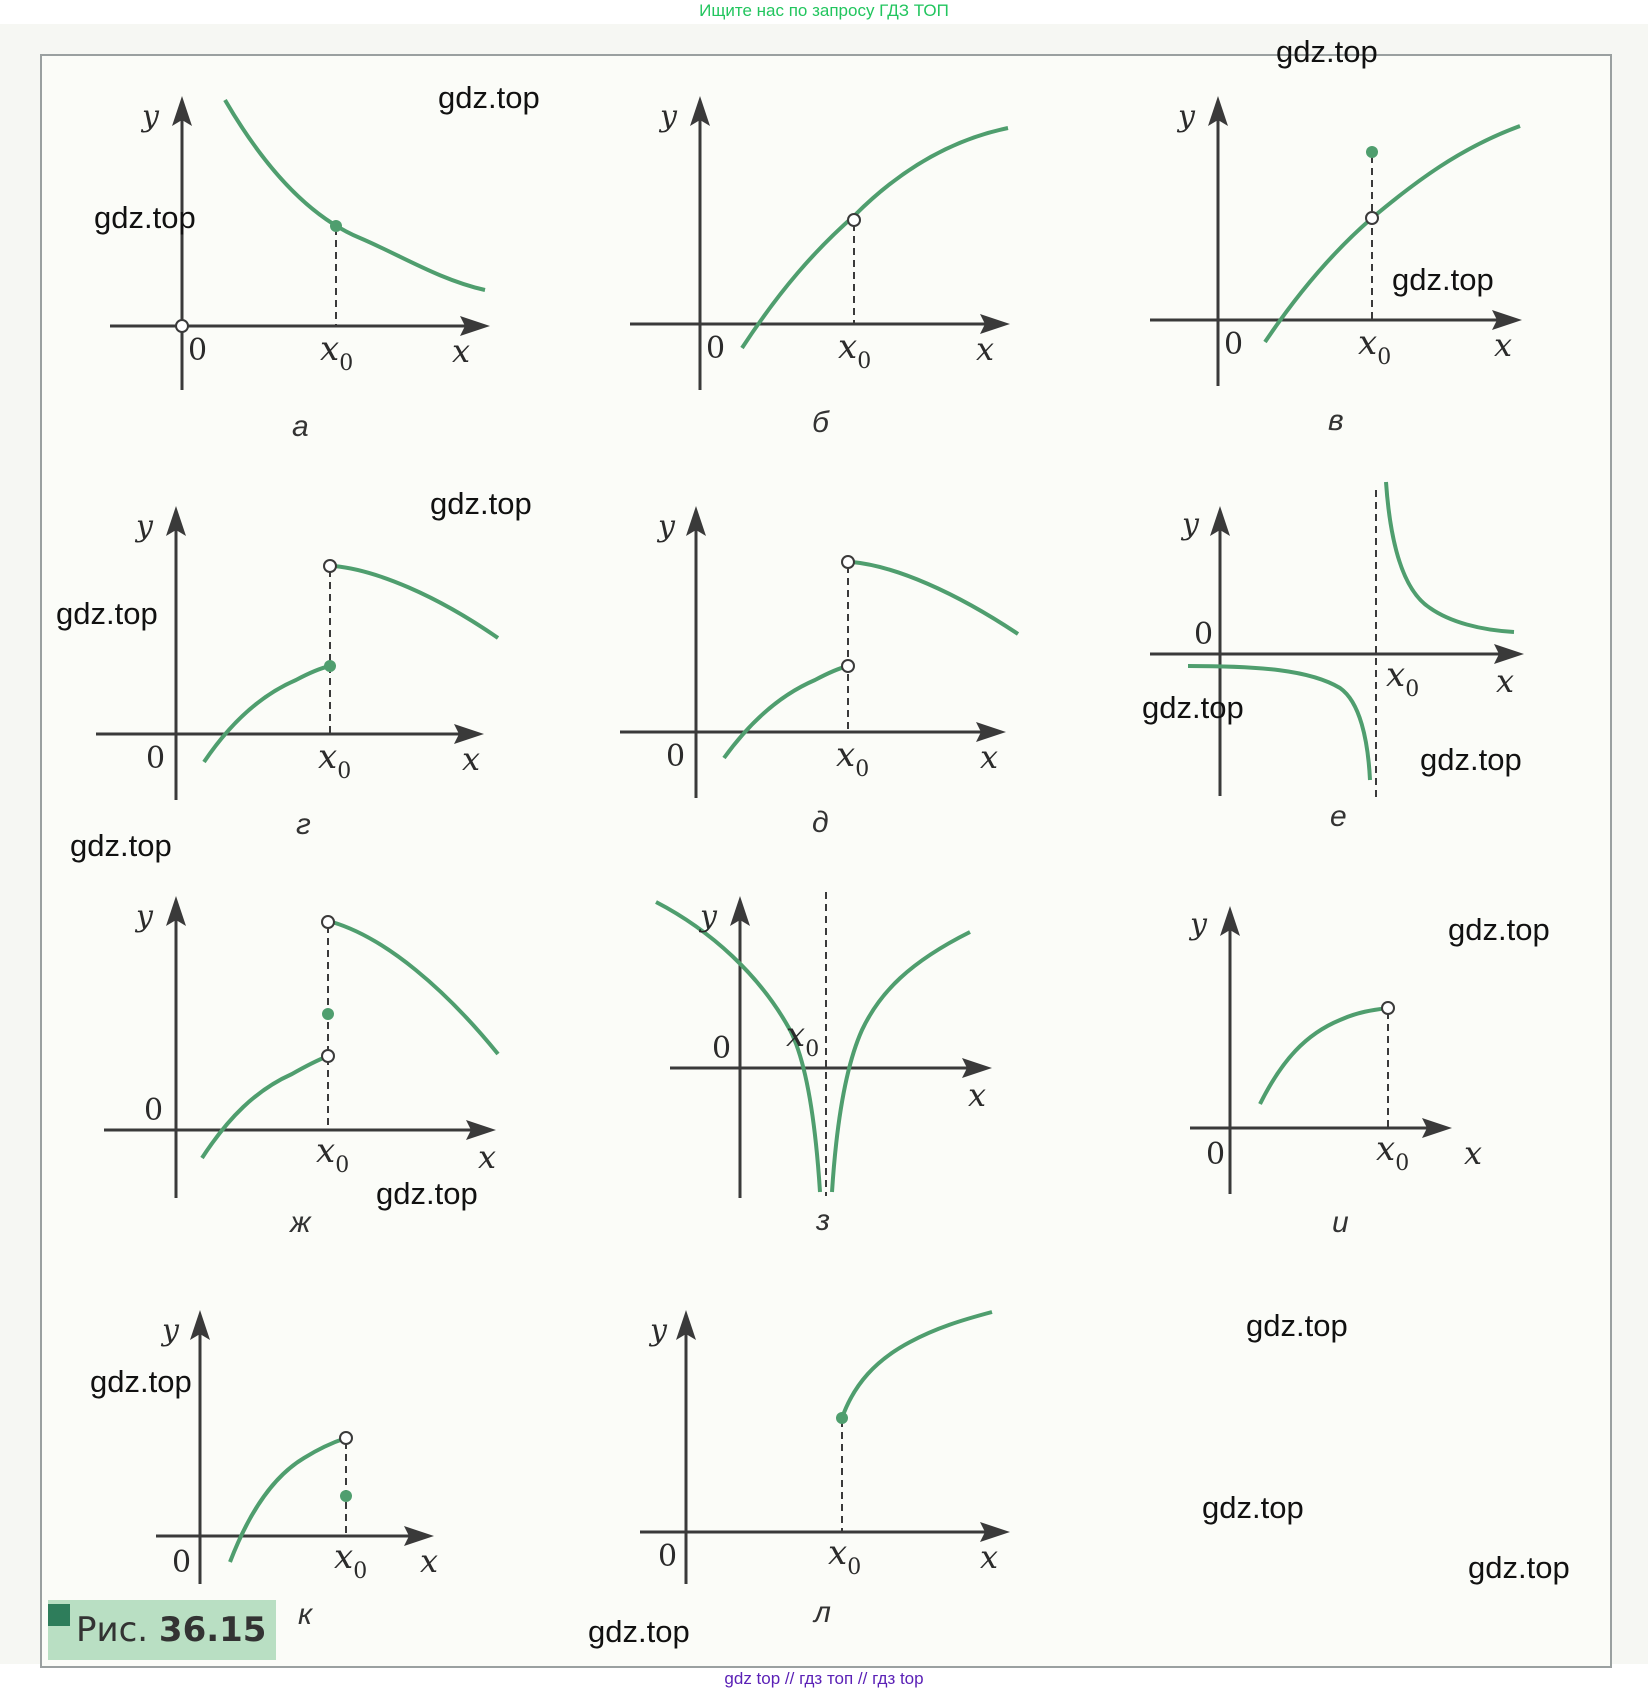 This screenshot has width=1648, height=1693. I want to click on panel-g: y 0 x0 x, so click(298, 655).